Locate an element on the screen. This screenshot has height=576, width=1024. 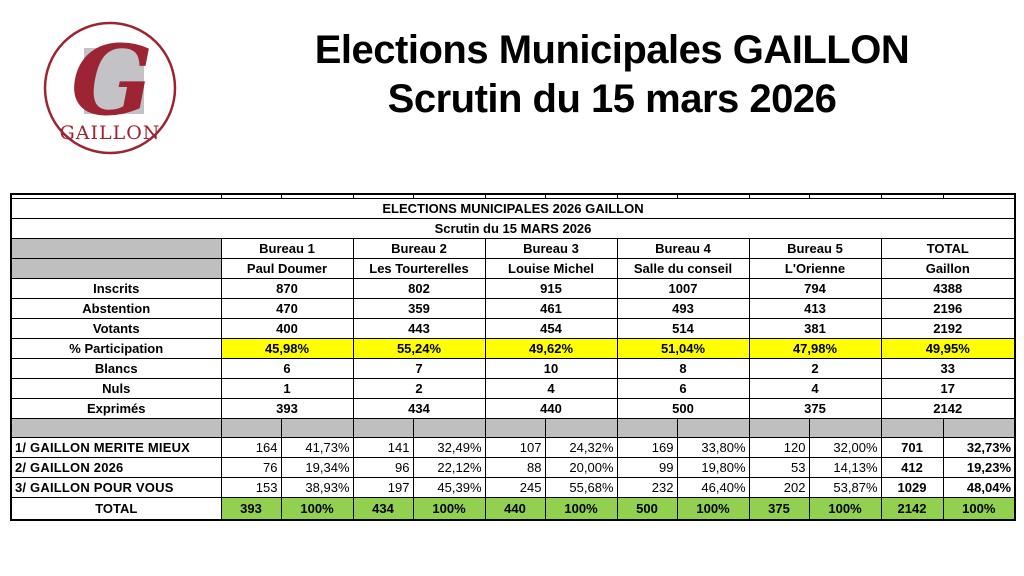
candidate-votes-cell: 202 is located at coordinates (779, 487).